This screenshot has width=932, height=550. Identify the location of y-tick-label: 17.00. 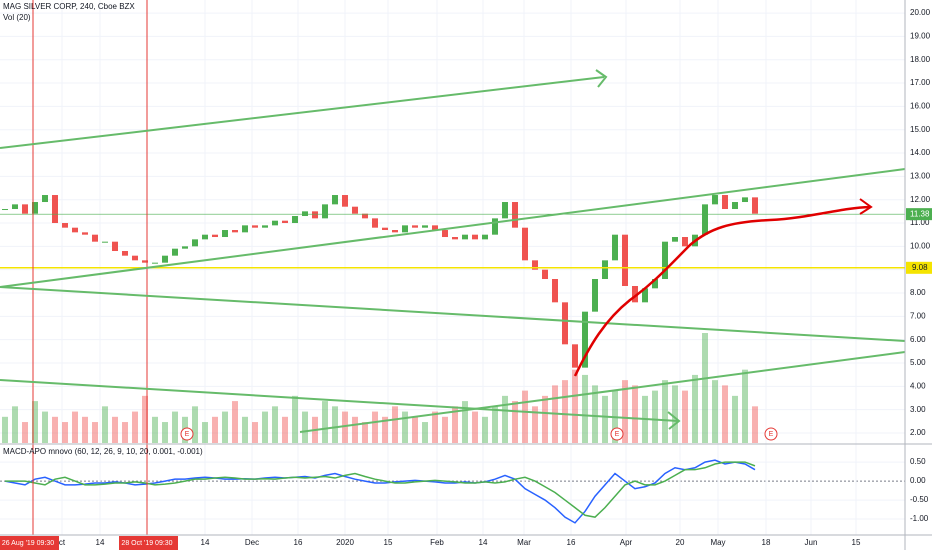
(920, 82).